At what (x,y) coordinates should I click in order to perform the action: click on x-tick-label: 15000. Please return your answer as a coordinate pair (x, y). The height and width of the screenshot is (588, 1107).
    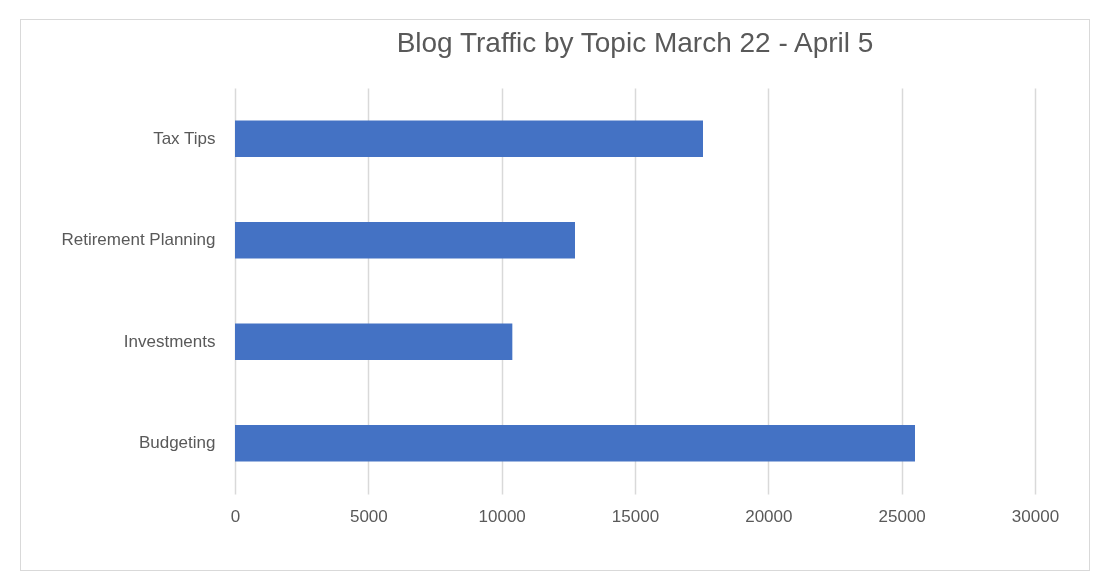
    Looking at the image, I should click on (635, 516).